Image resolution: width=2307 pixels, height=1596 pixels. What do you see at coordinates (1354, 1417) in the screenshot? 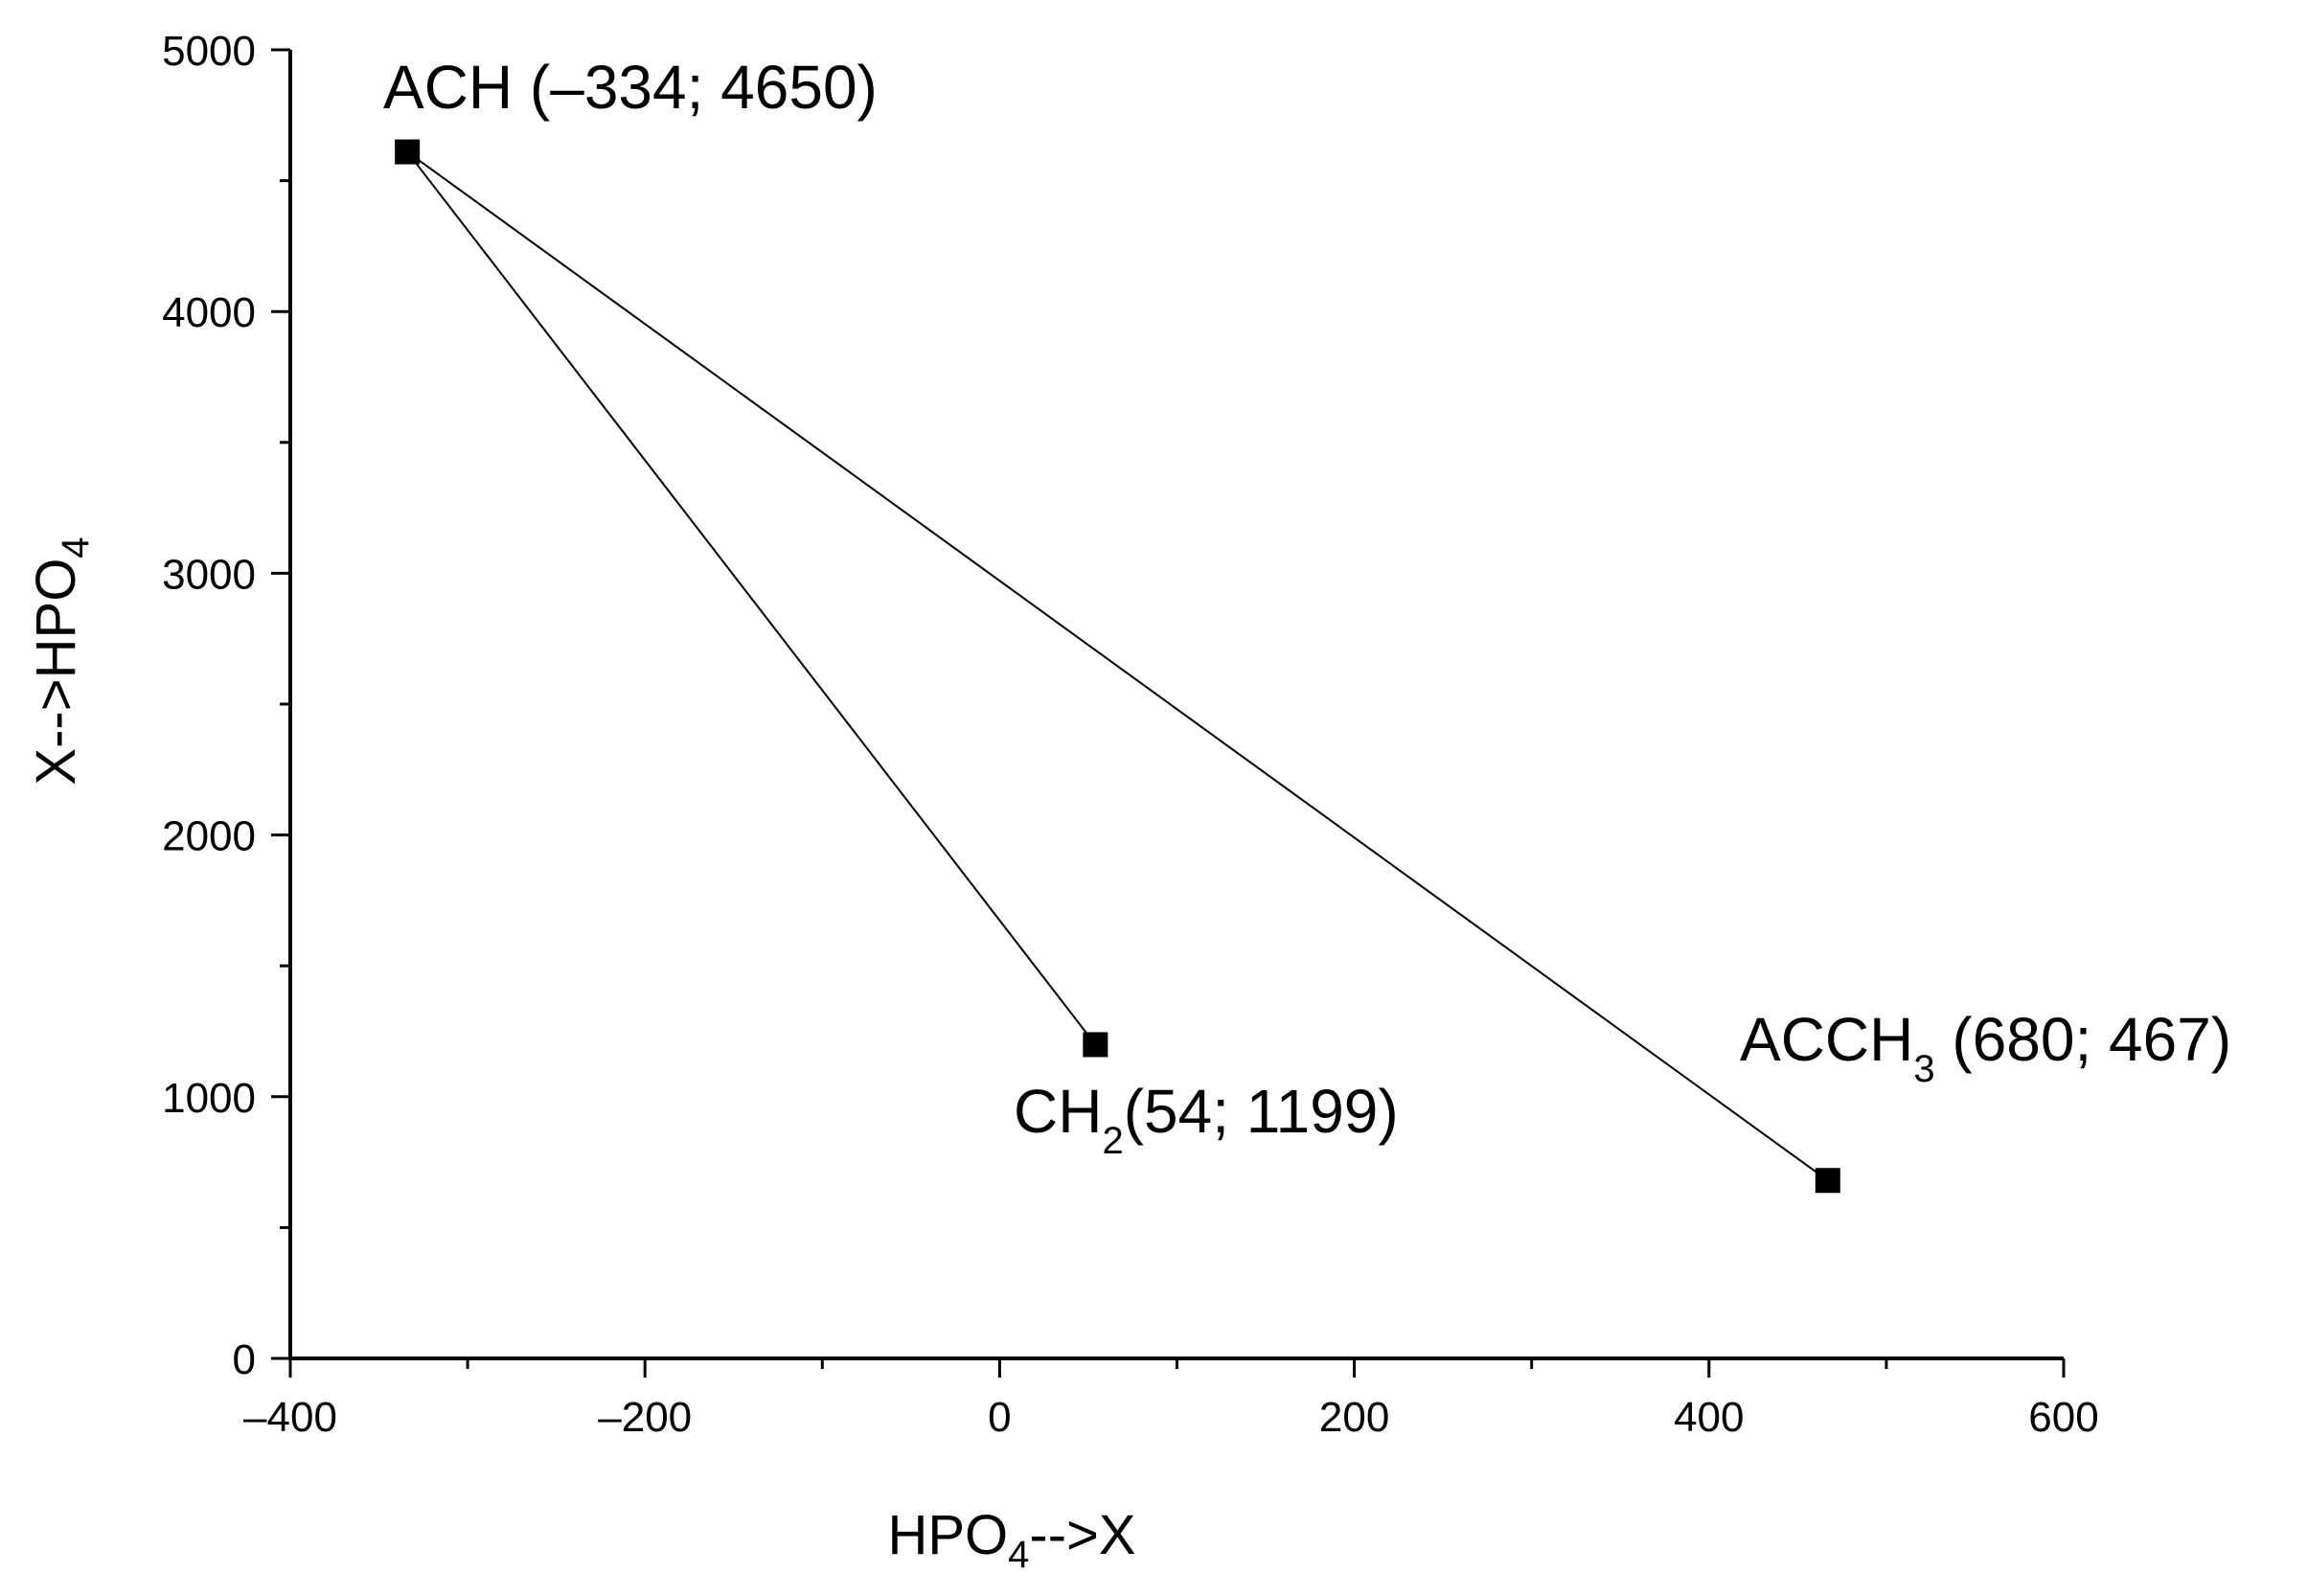
I see `x-tick-label: 200` at bounding box center [1354, 1417].